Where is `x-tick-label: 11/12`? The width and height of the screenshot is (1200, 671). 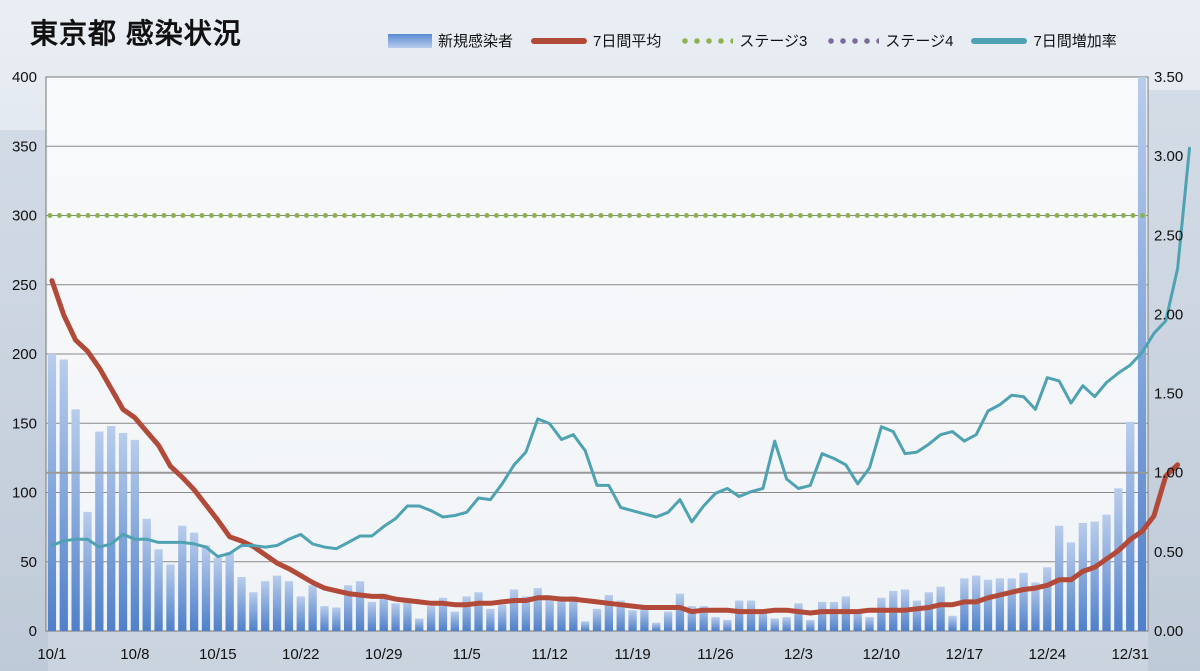
x-tick-label: 11/12 is located at coordinates (549, 654).